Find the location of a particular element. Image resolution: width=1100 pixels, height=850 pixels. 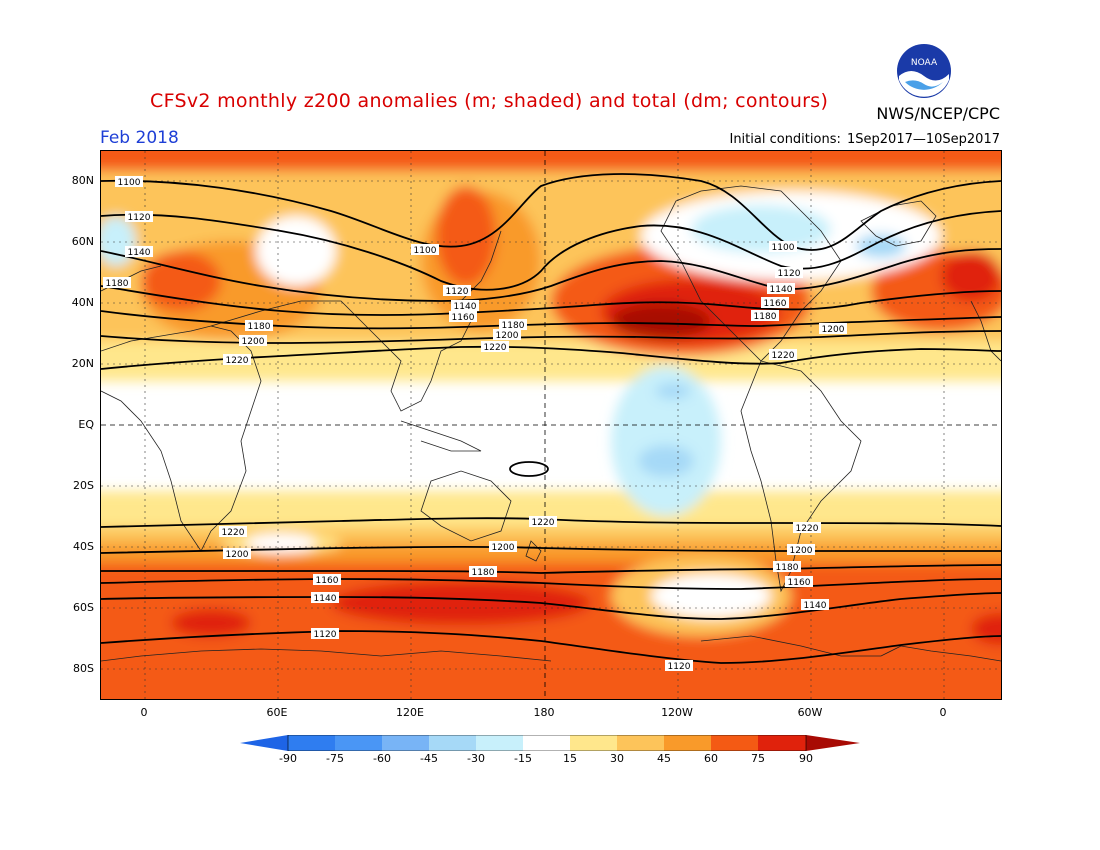

lon-label: 120W is located at coordinates (677, 712).